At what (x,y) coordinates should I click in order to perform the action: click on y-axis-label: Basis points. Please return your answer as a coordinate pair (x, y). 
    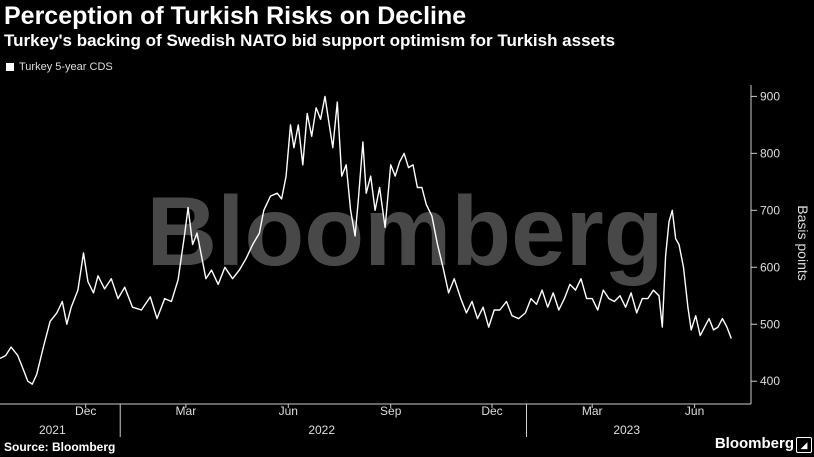
    Looking at the image, I should click on (803, 242).